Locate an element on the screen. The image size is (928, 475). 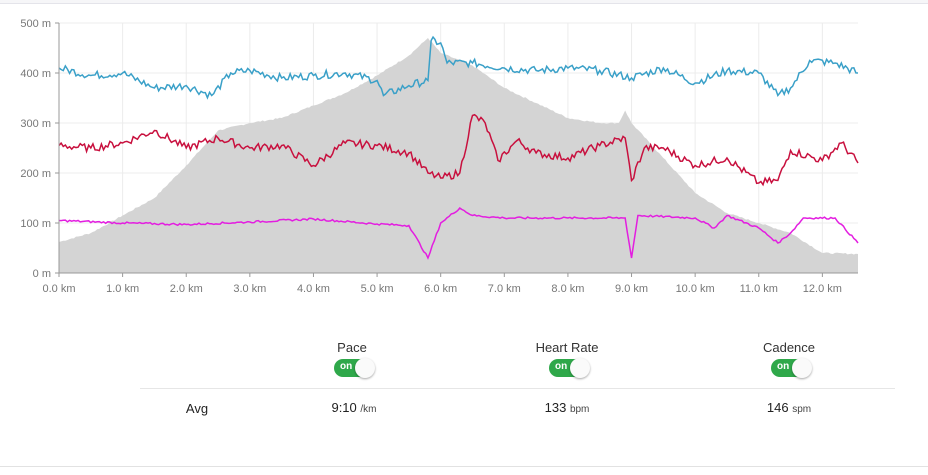
x-tick-label: 6.0 km is located at coordinates (440, 289).